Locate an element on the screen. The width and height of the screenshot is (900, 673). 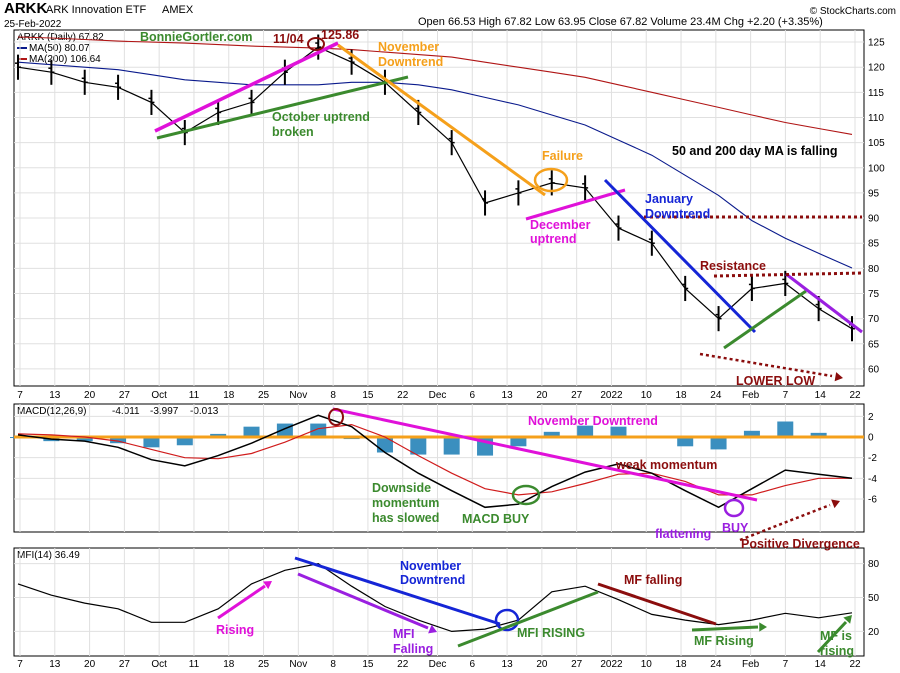
header-symbol: ARKK is located at coordinates (25, 8).